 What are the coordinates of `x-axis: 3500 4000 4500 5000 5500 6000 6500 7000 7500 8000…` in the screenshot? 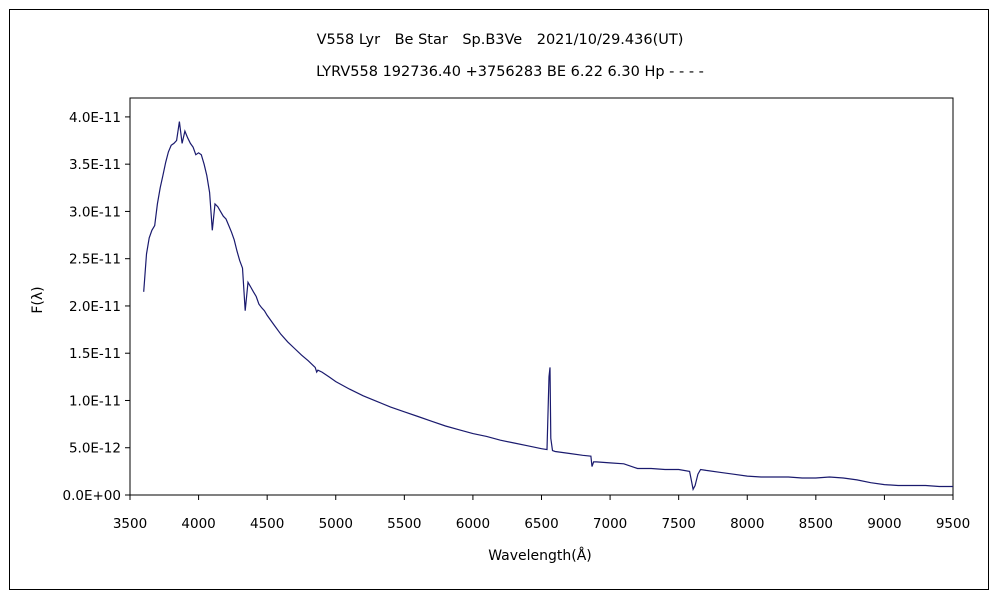 It's located at (541, 513).